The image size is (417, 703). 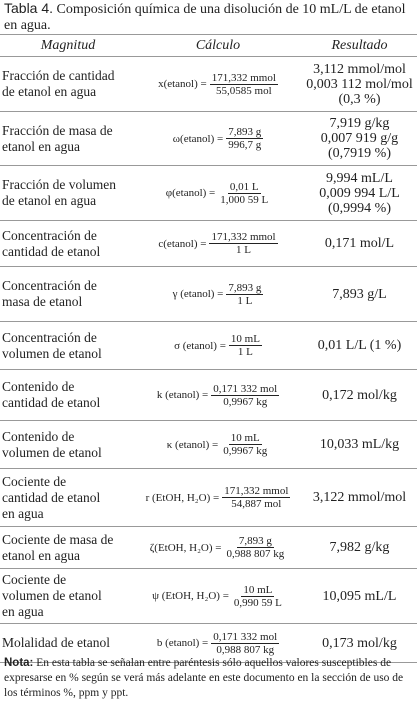 I want to click on fraction: 171,332 mmol 55,0585 mol, so click(x=243, y=84).